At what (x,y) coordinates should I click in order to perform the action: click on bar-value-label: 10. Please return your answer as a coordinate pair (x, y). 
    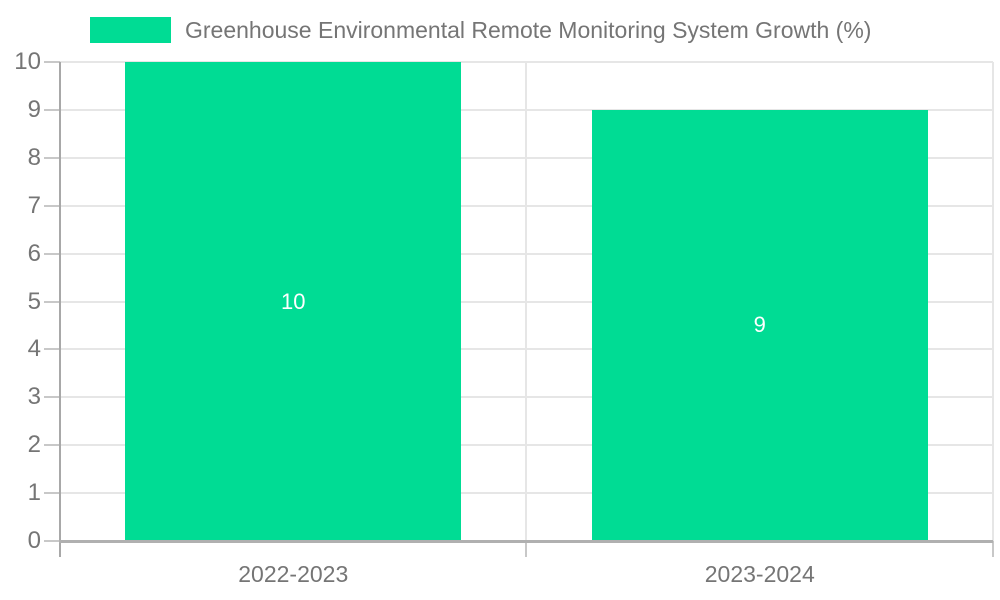
    Looking at the image, I should click on (293, 301).